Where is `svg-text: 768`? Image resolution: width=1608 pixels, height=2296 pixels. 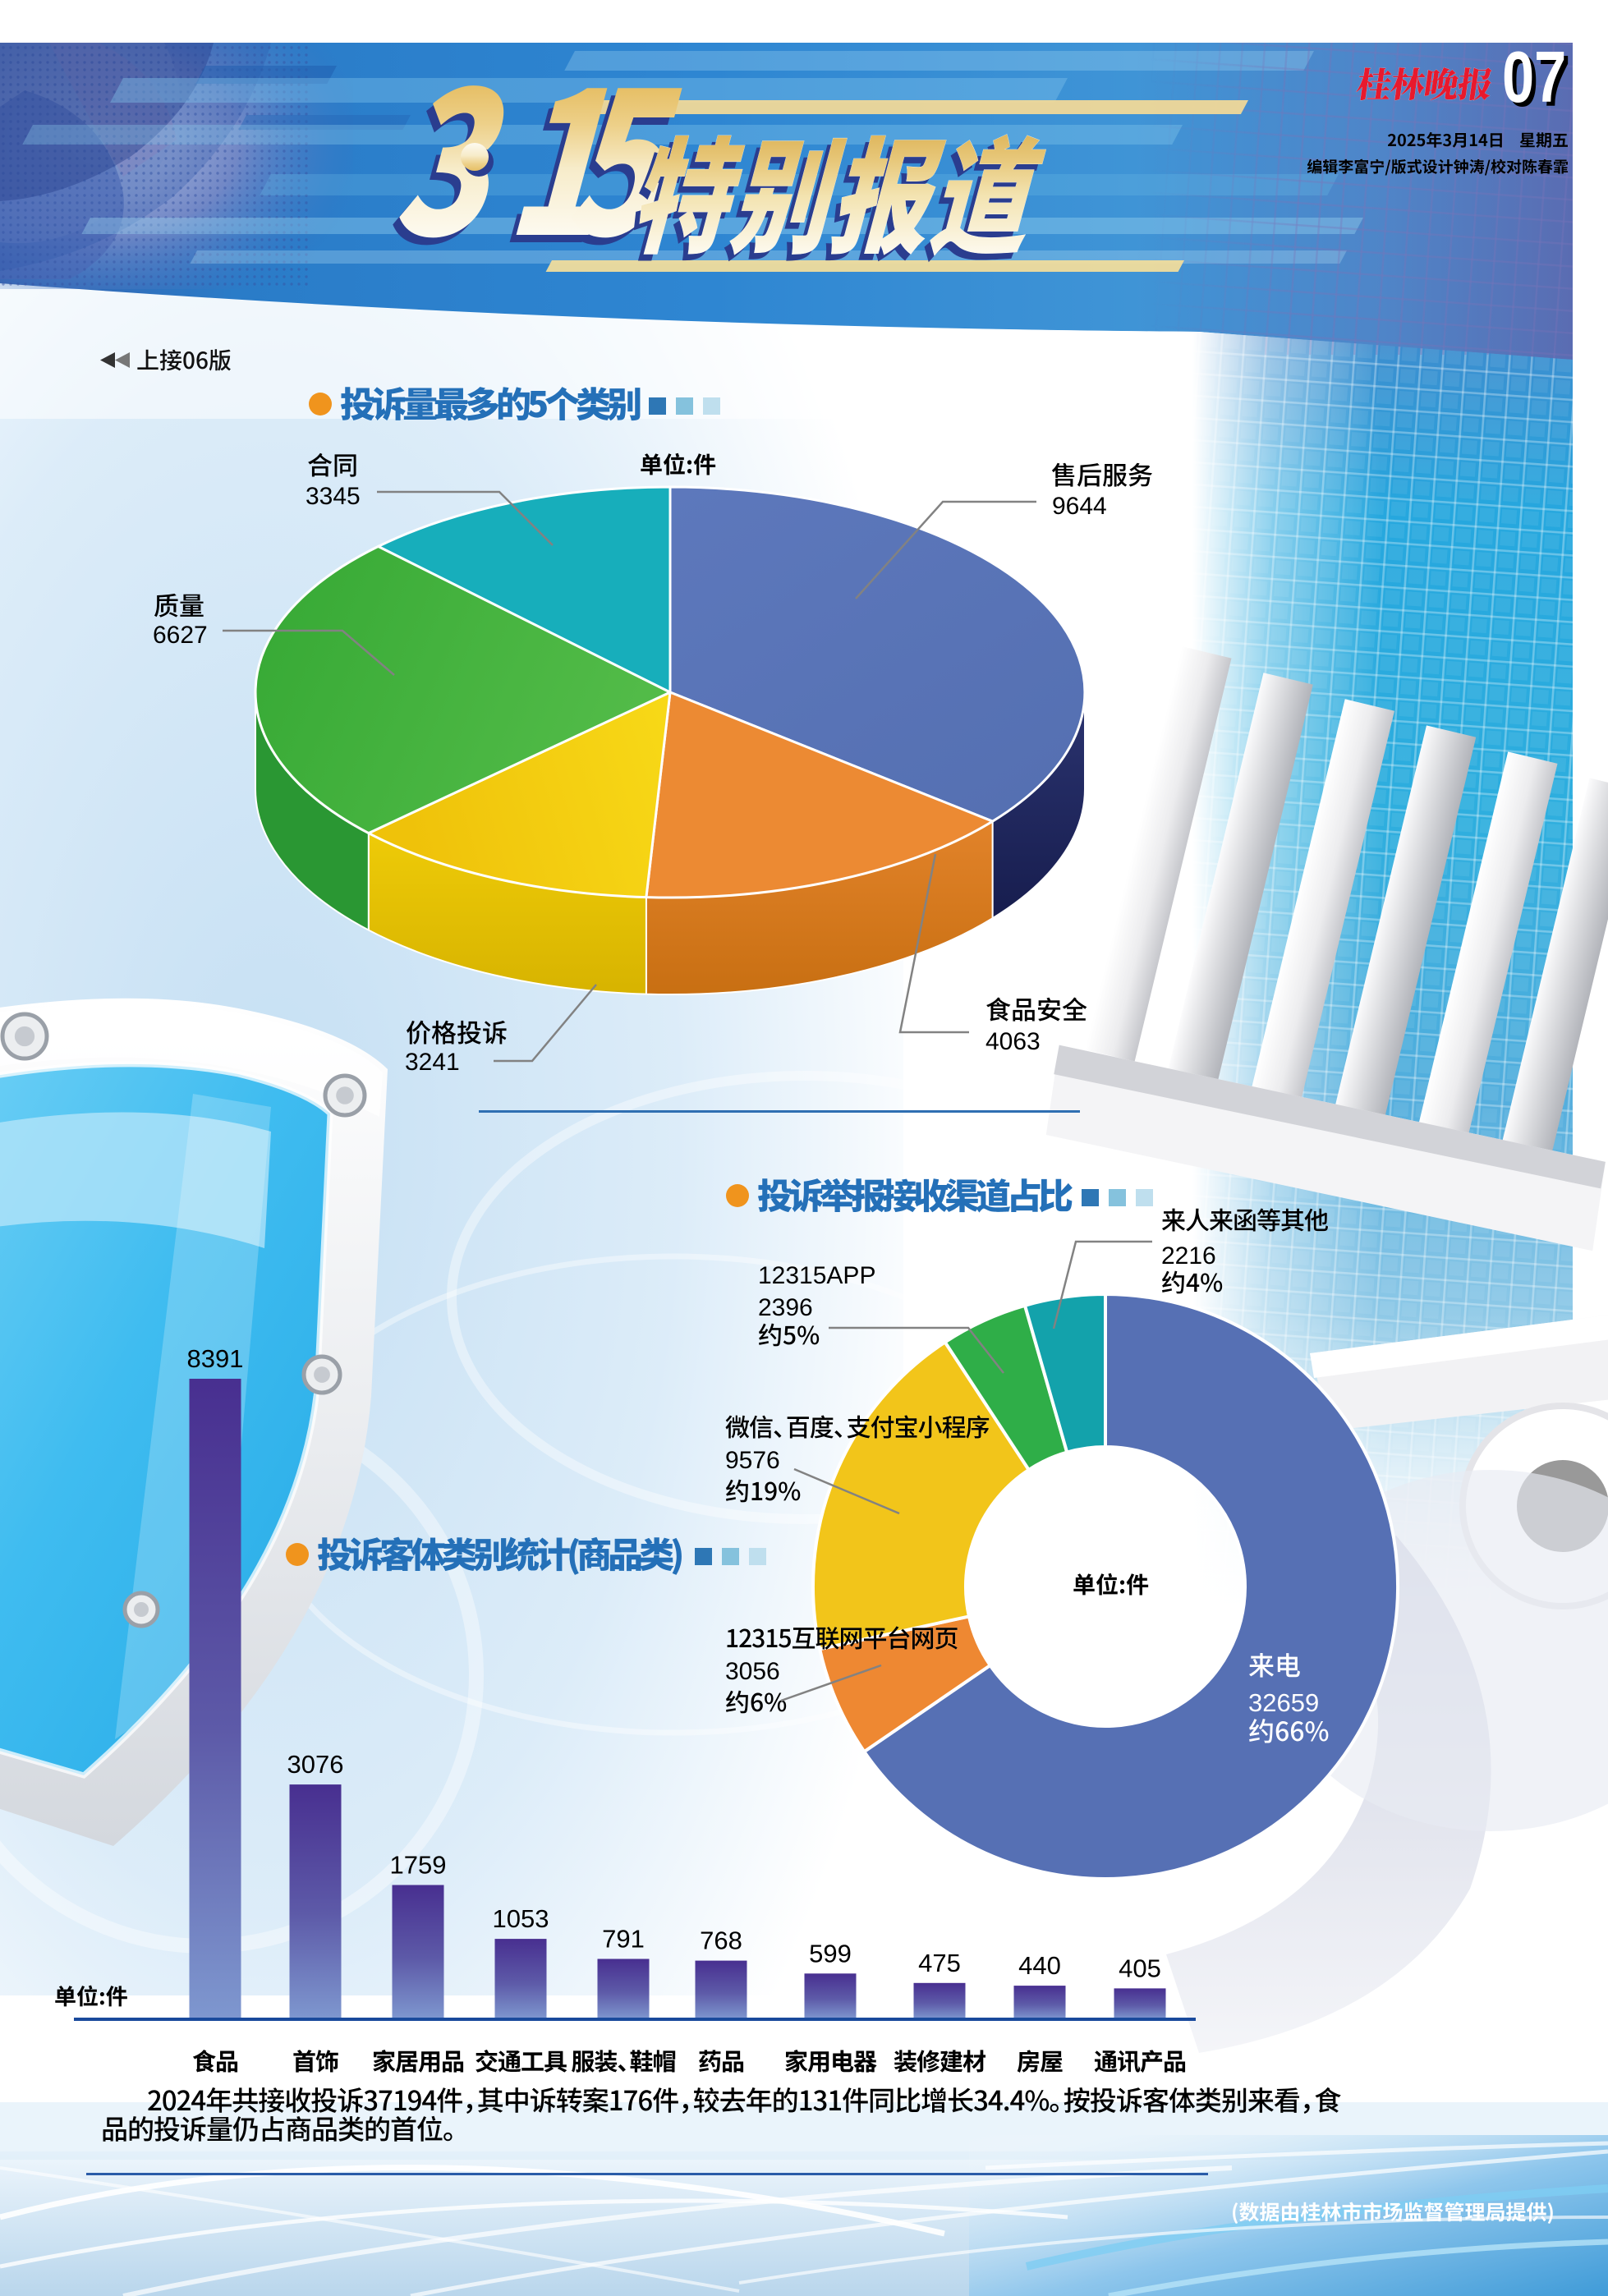
svg-text: 768 is located at coordinates (721, 1941).